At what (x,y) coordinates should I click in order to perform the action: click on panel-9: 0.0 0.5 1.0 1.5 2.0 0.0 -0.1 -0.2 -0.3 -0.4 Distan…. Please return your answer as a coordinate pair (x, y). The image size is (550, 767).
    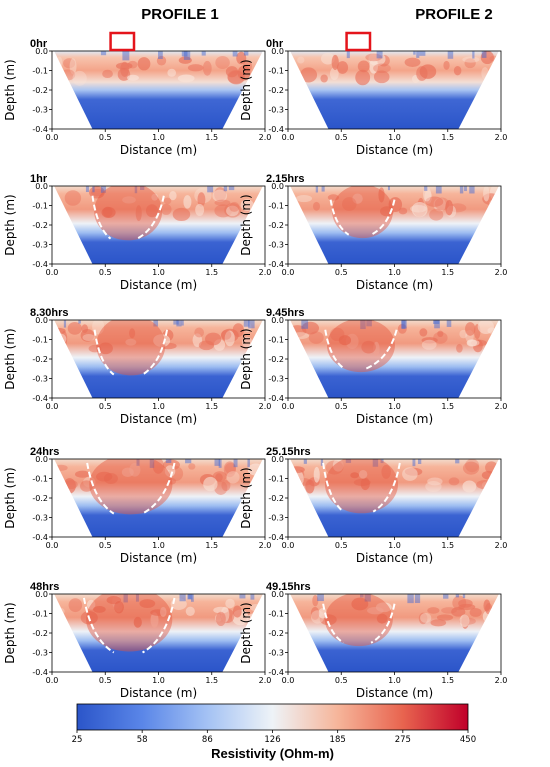
    Looking at the image, I should click on (137, 640).